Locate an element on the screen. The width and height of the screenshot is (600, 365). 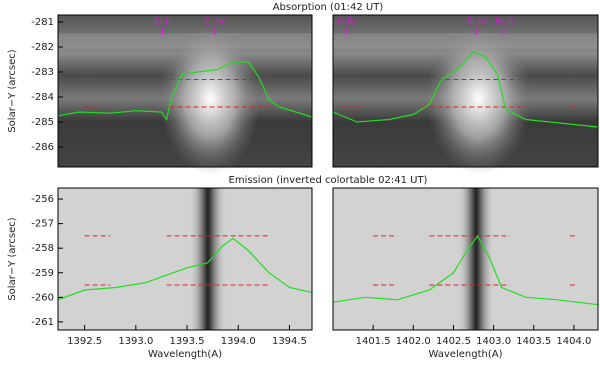
y-tick-label: -286 is located at coordinates (42, 147).